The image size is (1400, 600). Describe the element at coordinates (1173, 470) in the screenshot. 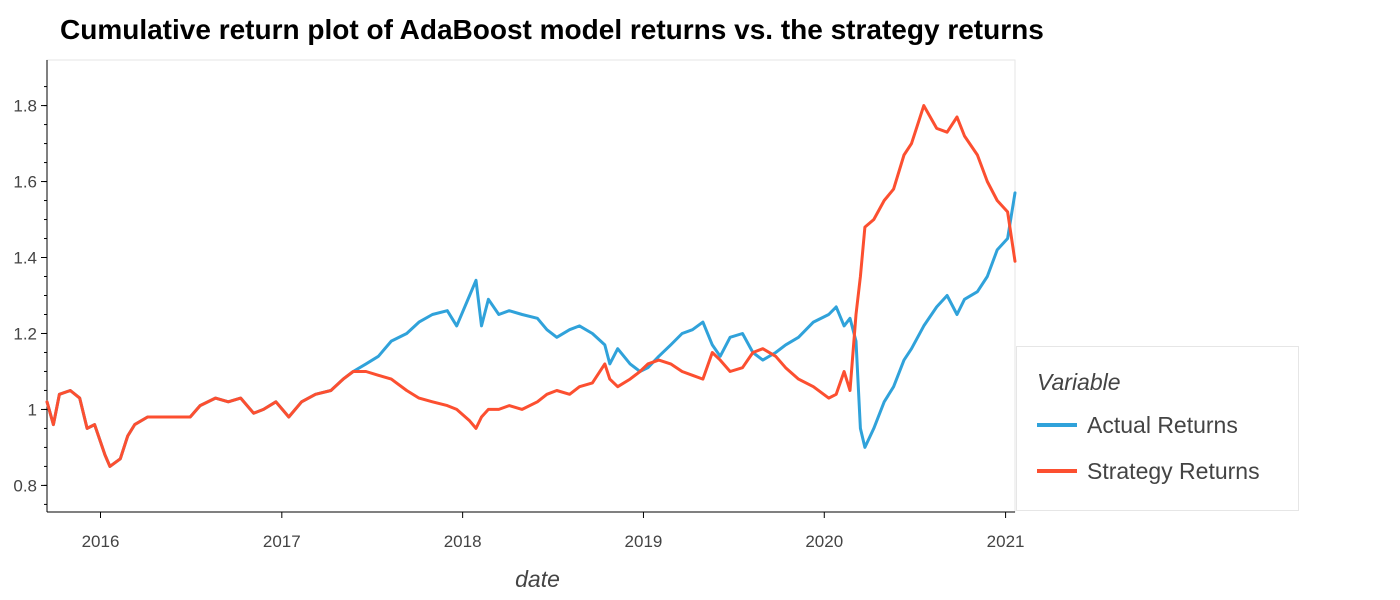

I see `legend-label-strategy-returns: Strategy Returns` at that location.